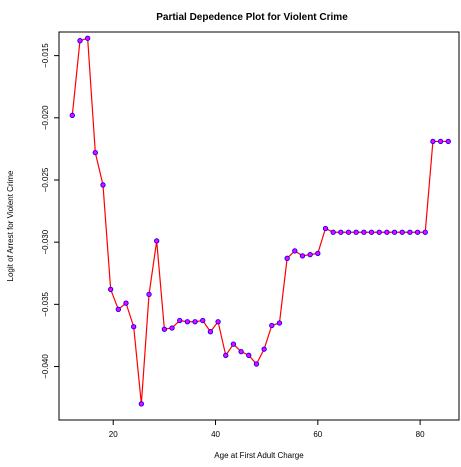  What do you see at coordinates (215, 434) in the screenshot?
I see `x-tick-label: 40` at bounding box center [215, 434].